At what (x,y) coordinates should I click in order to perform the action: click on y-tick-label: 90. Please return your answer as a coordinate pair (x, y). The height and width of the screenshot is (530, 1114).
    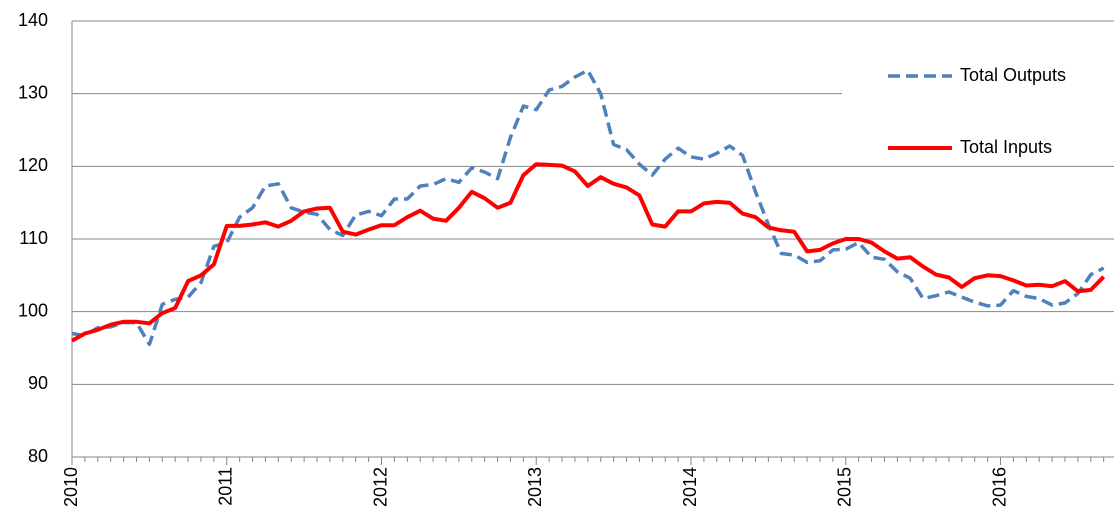
    Looking at the image, I should click on (38, 383).